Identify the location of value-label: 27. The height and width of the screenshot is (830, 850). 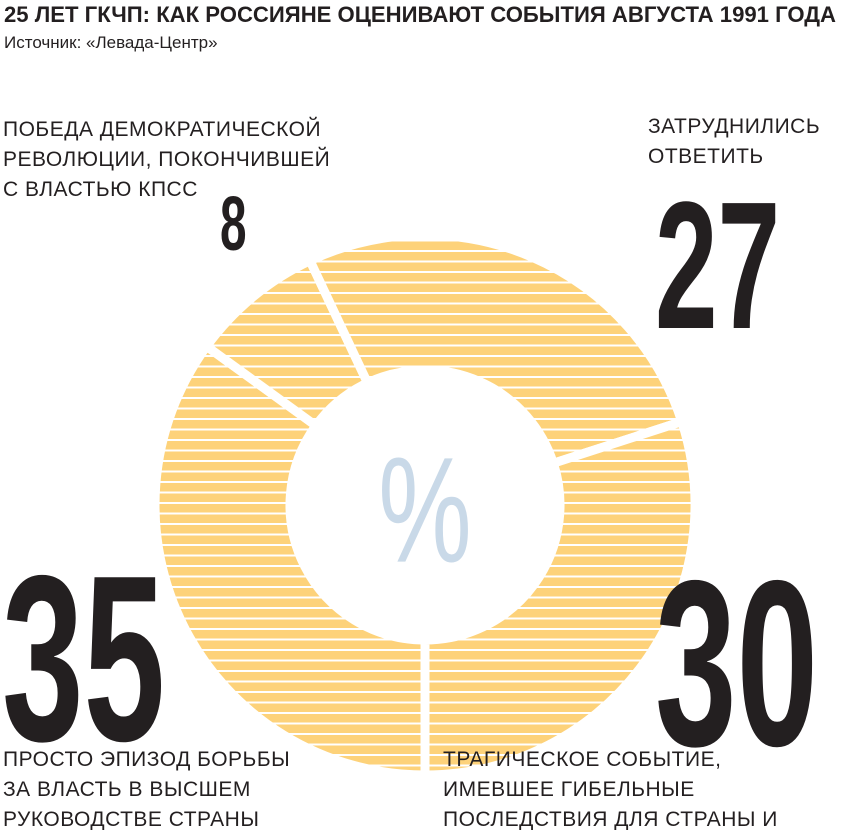
(717, 264).